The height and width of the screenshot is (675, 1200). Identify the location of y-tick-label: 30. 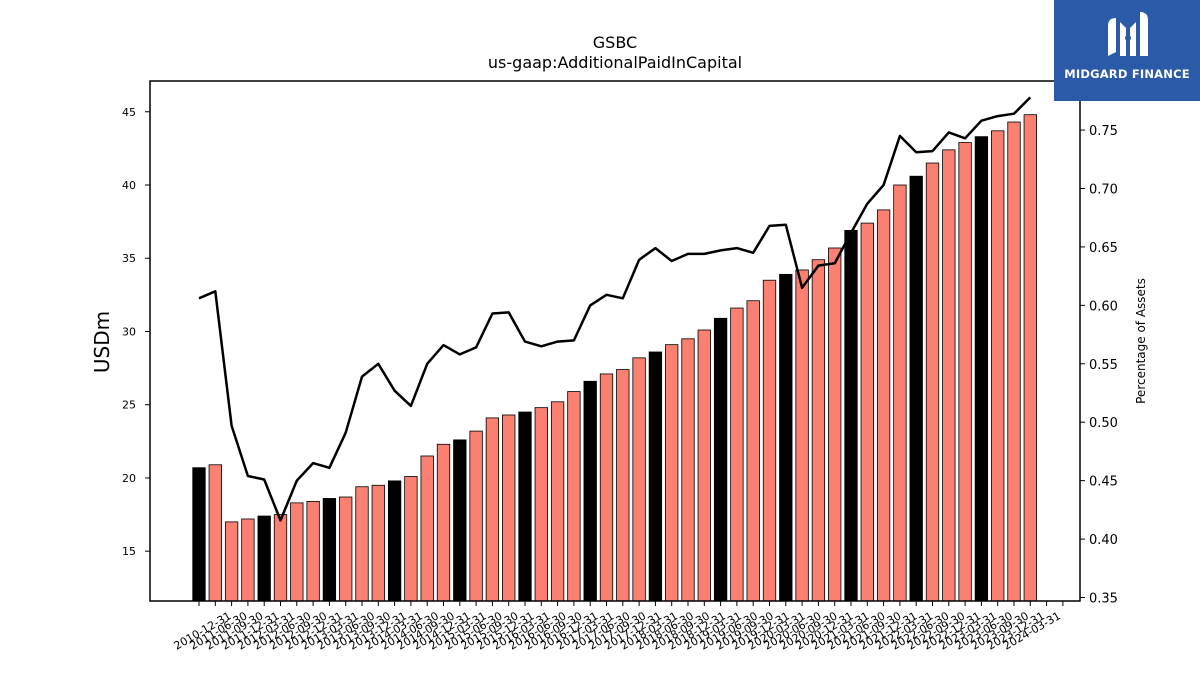
(129, 331).